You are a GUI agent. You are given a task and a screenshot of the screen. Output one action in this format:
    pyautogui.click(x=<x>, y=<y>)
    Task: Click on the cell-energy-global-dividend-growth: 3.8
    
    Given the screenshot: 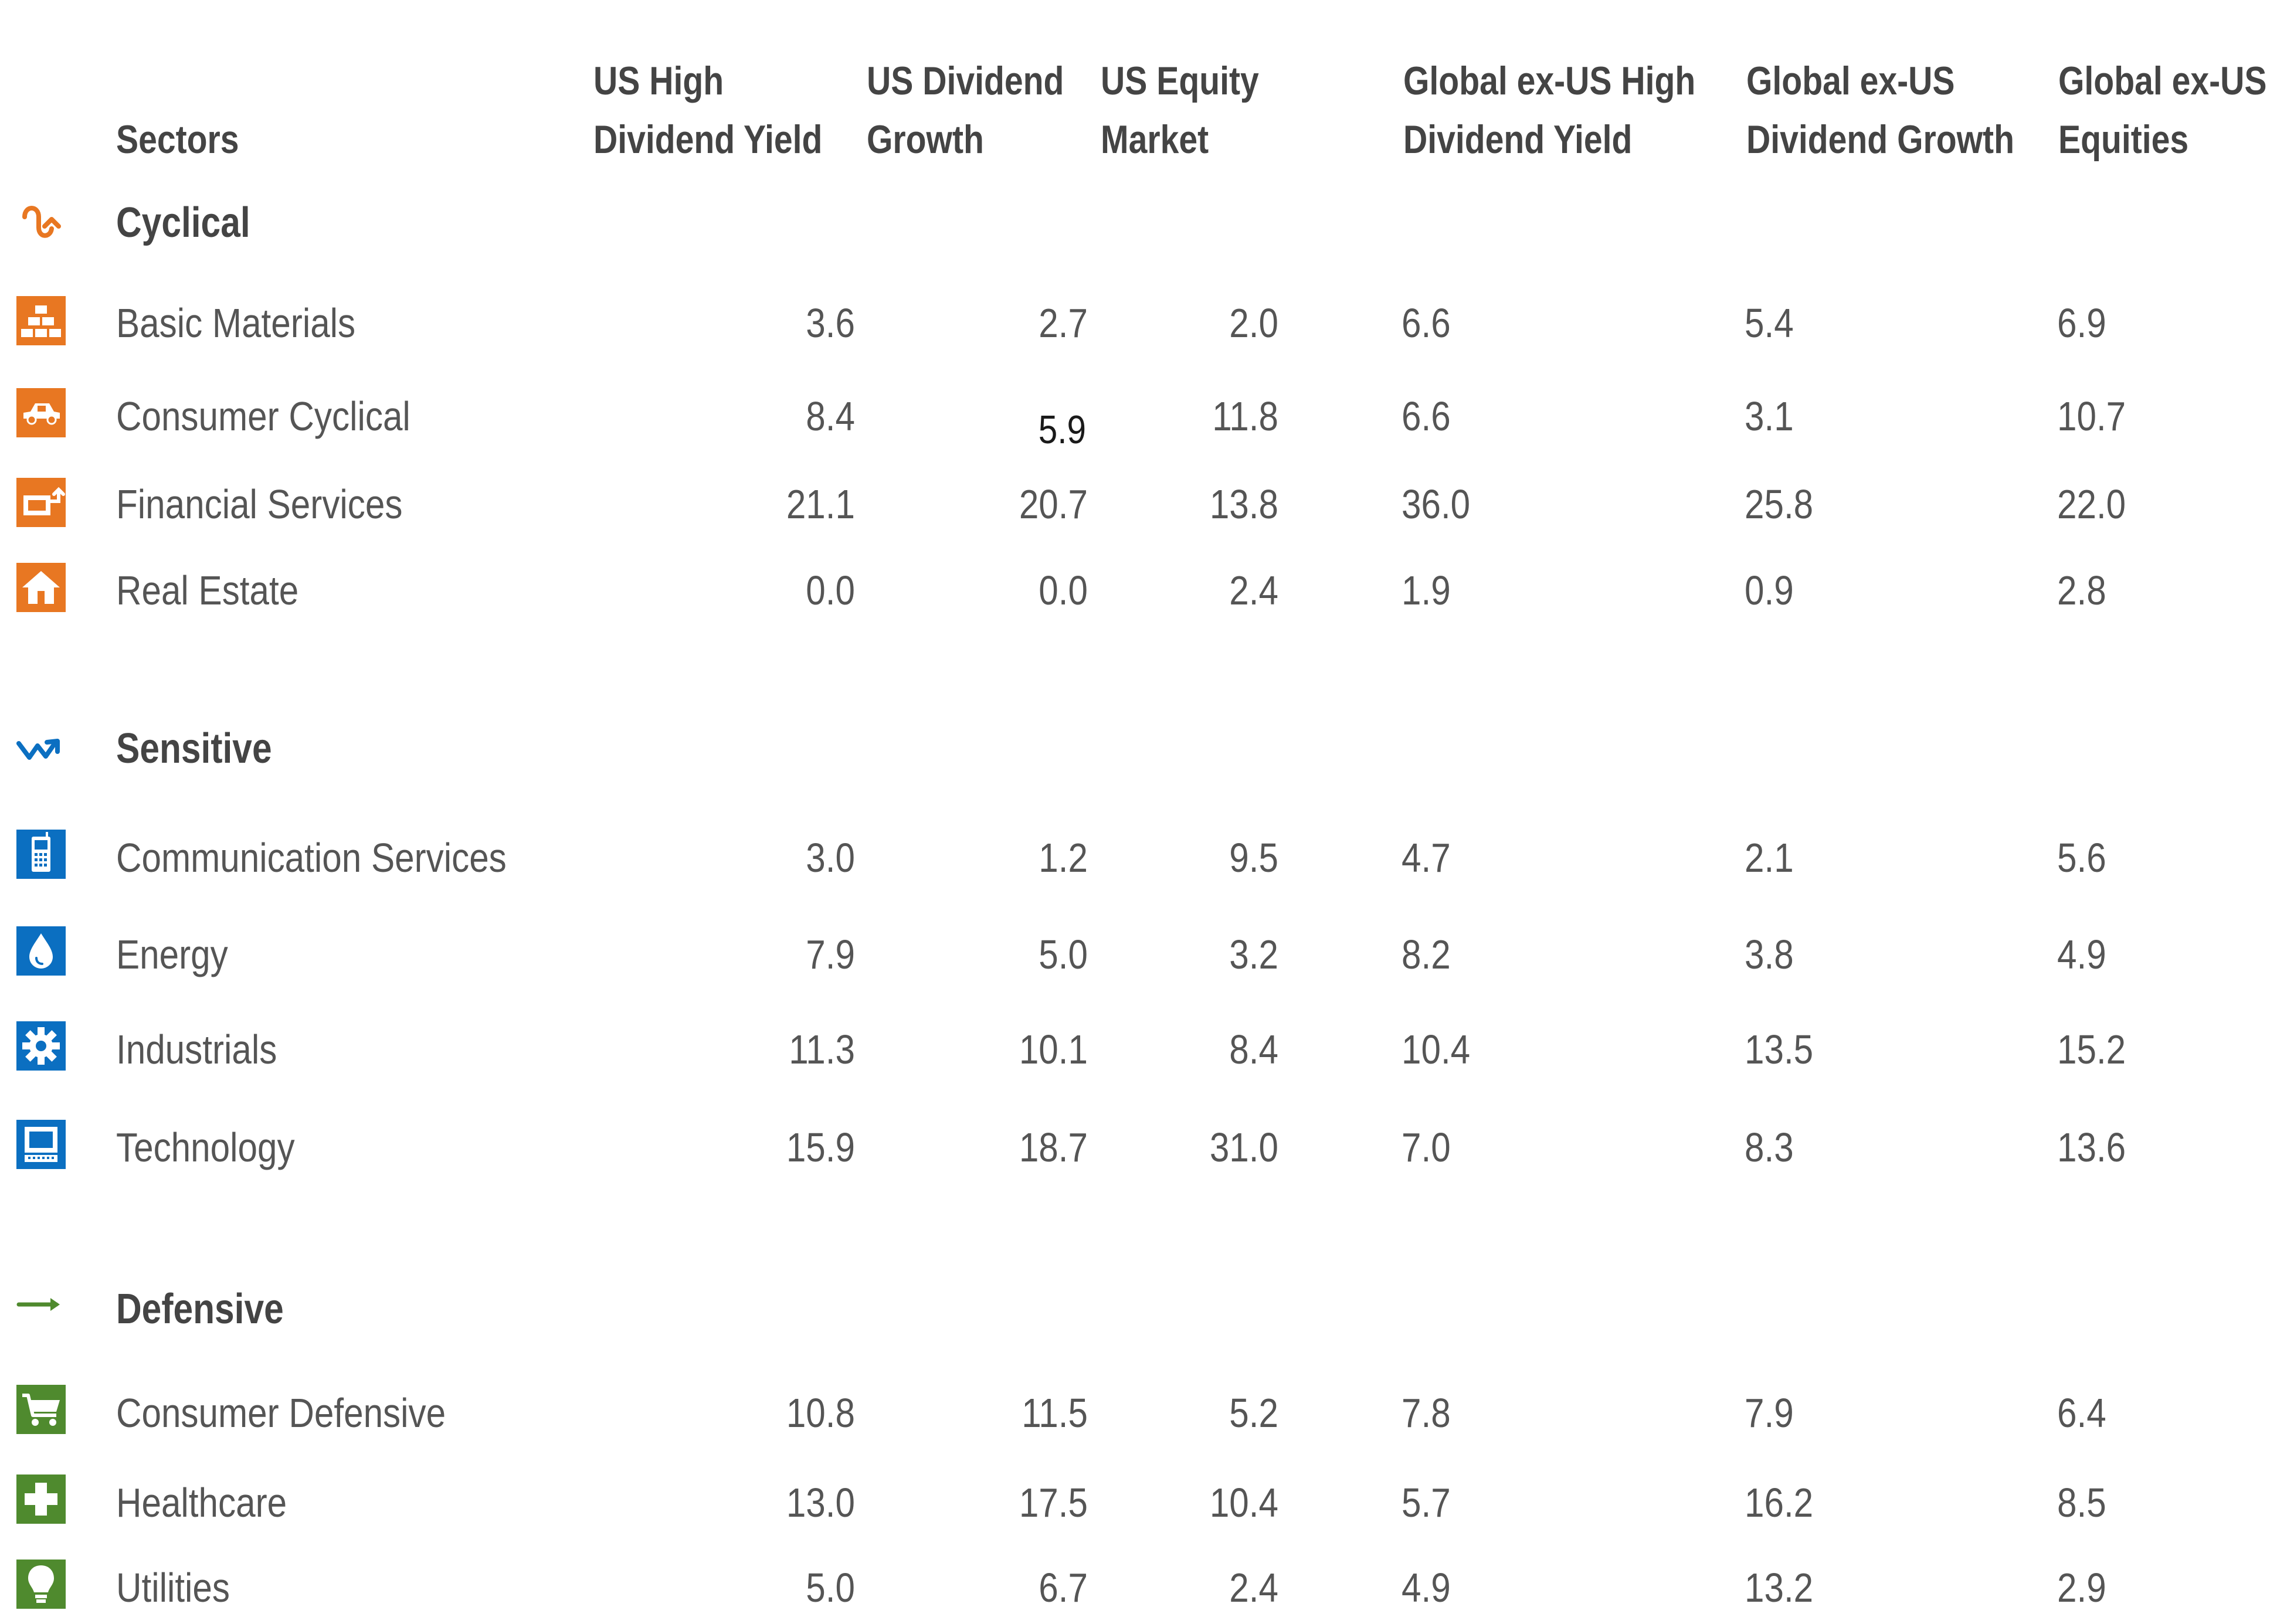 What is the action you would take?
    pyautogui.click(x=1769, y=954)
    